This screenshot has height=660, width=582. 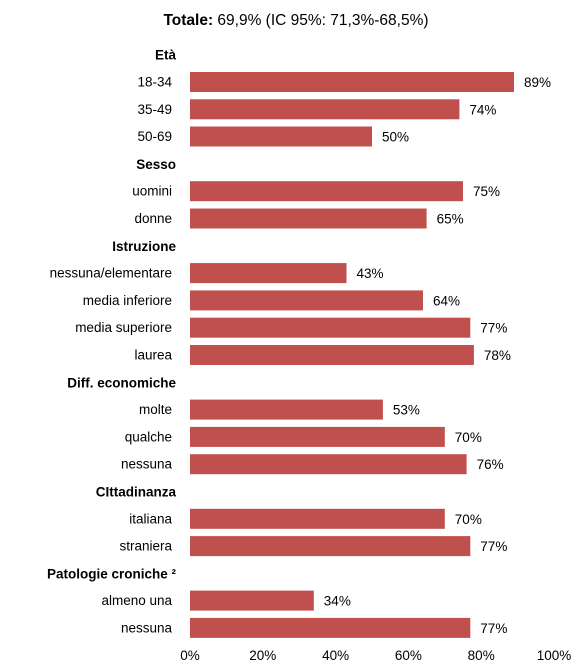 I want to click on value-label: 74%, so click(x=482, y=109).